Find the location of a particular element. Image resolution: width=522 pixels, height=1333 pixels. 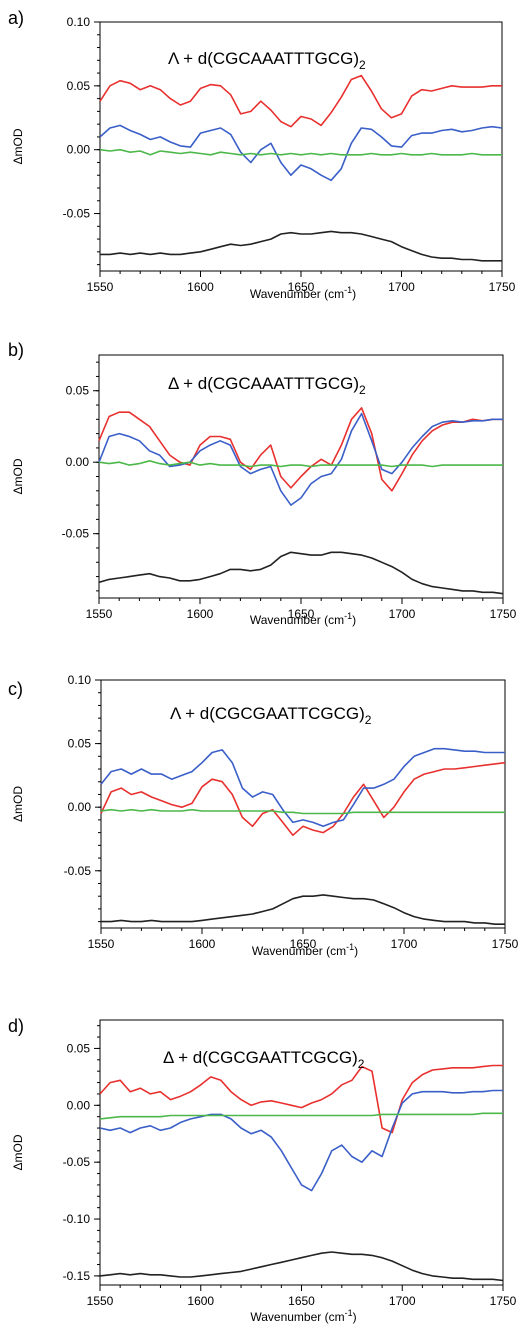

panel-title-main: Δ + d(CGCGAATTCGCG) is located at coordinates (260, 1057).